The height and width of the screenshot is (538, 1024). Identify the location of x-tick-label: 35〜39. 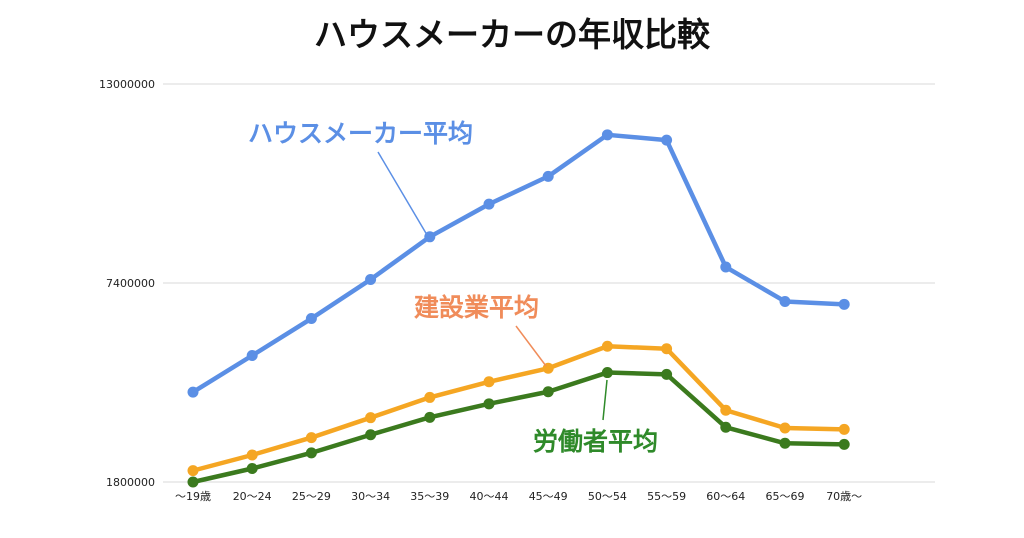
(429, 496).